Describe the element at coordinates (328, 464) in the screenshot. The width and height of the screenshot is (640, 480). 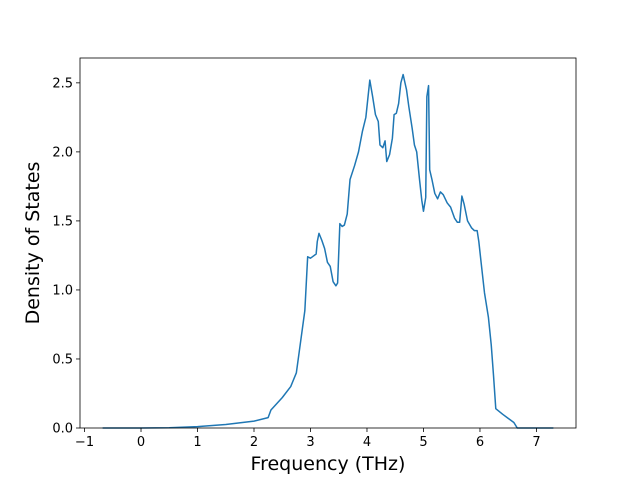
I see `x-axis-label: Frequency (THz)` at that location.